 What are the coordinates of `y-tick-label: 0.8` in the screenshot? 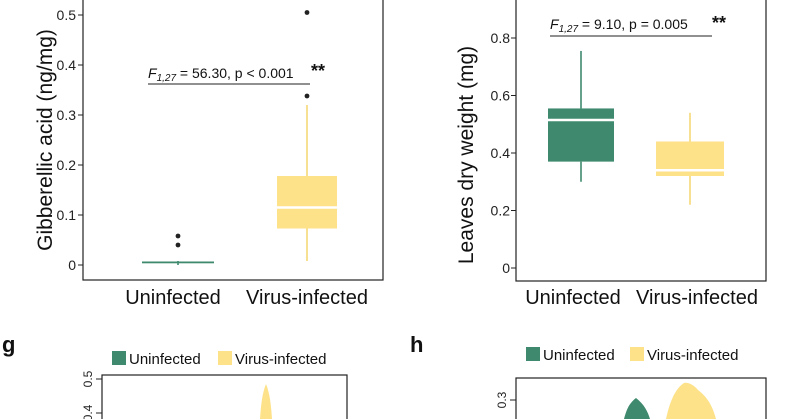 It's located at (501, 38).